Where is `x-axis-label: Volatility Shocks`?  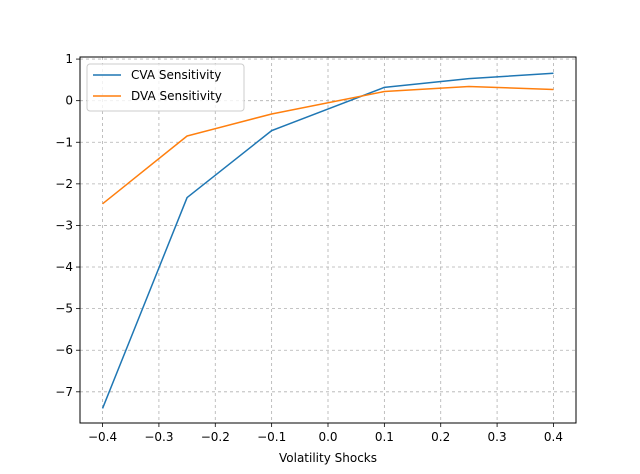 x-axis-label: Volatility Shocks is located at coordinates (328, 458).